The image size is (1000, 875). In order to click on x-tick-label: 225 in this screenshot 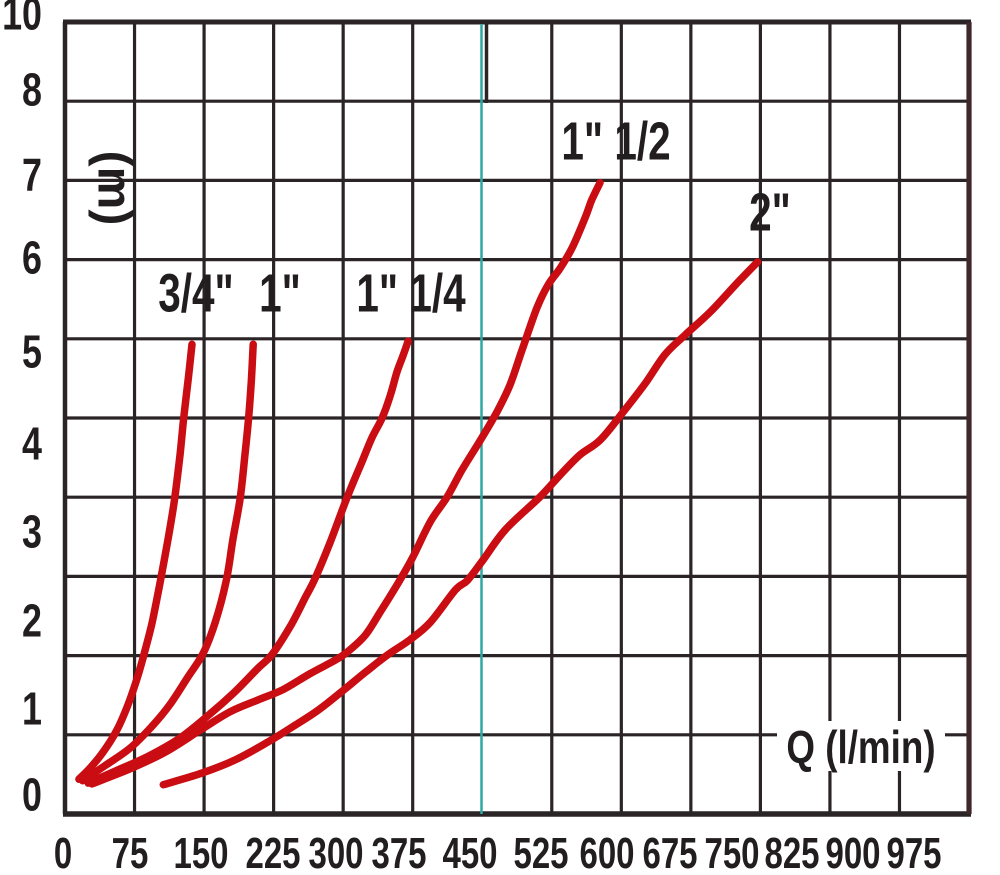, I will do `click(272, 852)`.